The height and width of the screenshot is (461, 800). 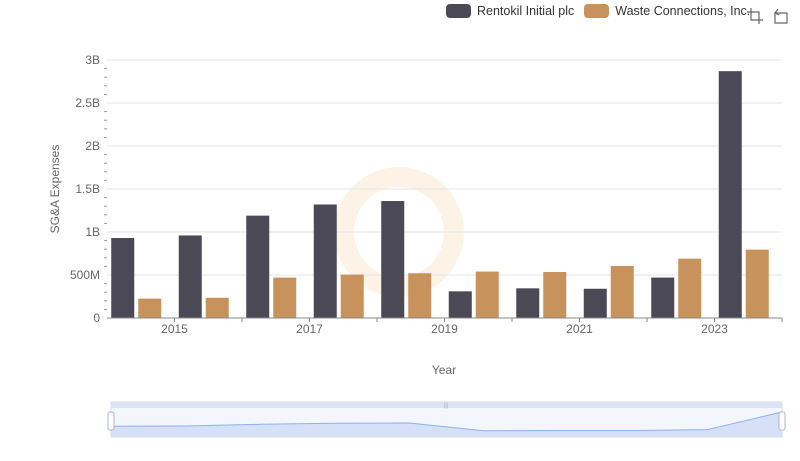 What do you see at coordinates (730, 195) in the screenshot?
I see `bar-series-0-2023` at bounding box center [730, 195].